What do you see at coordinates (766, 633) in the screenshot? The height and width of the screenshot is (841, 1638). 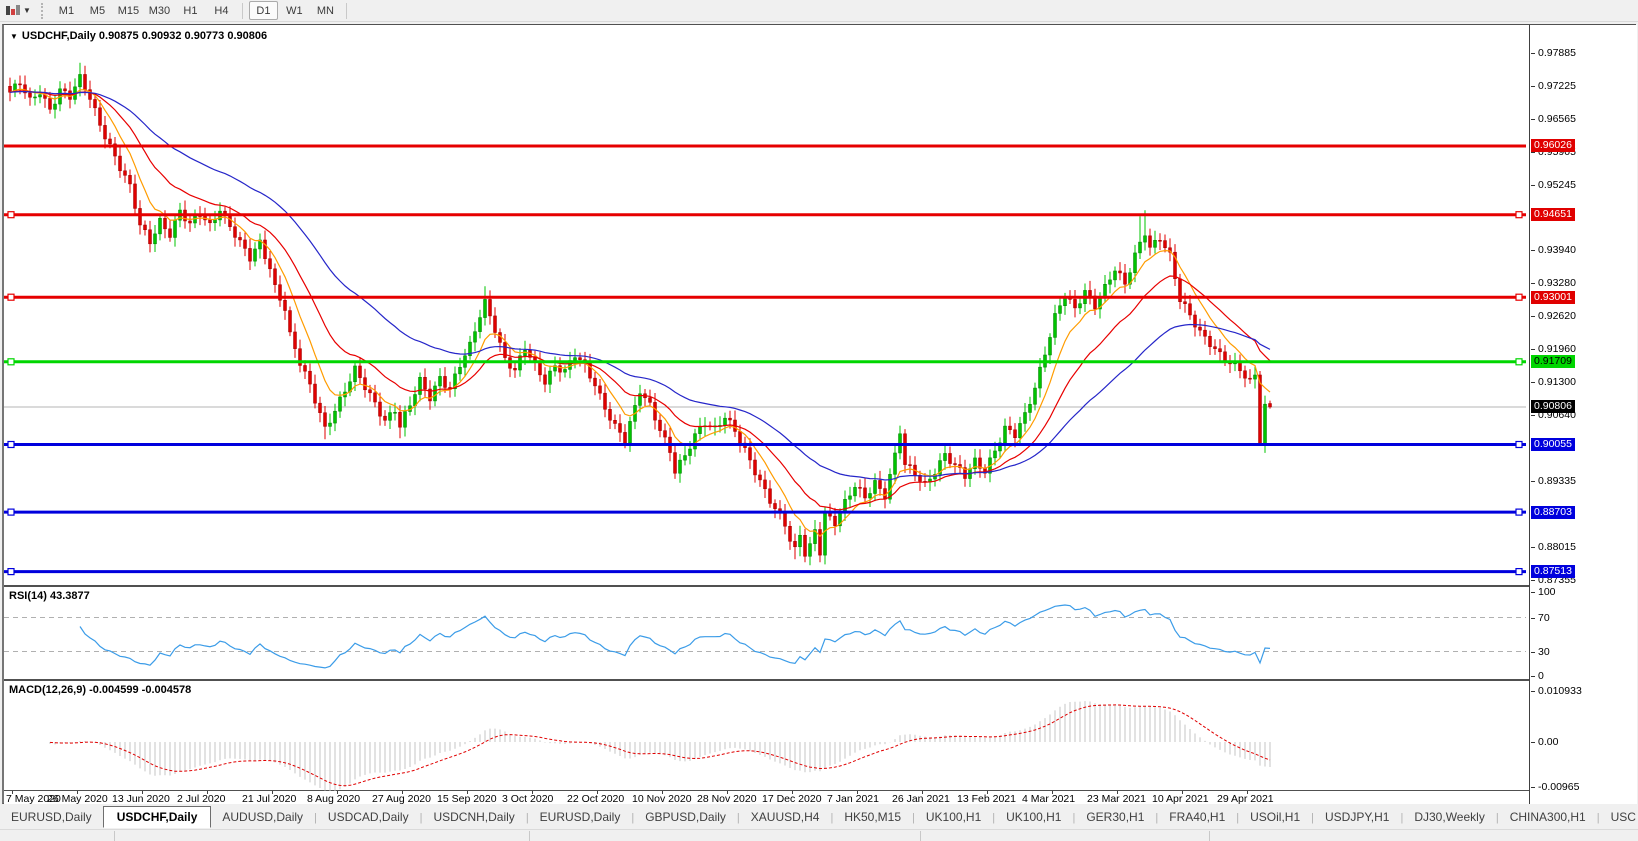 I see `rsi-indicator-canvas` at bounding box center [766, 633].